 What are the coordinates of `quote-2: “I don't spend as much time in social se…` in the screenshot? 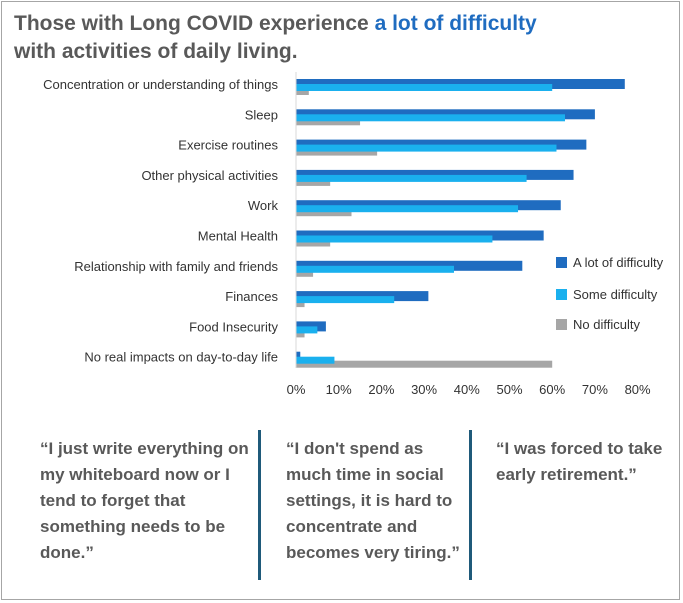 It's located at (376, 501).